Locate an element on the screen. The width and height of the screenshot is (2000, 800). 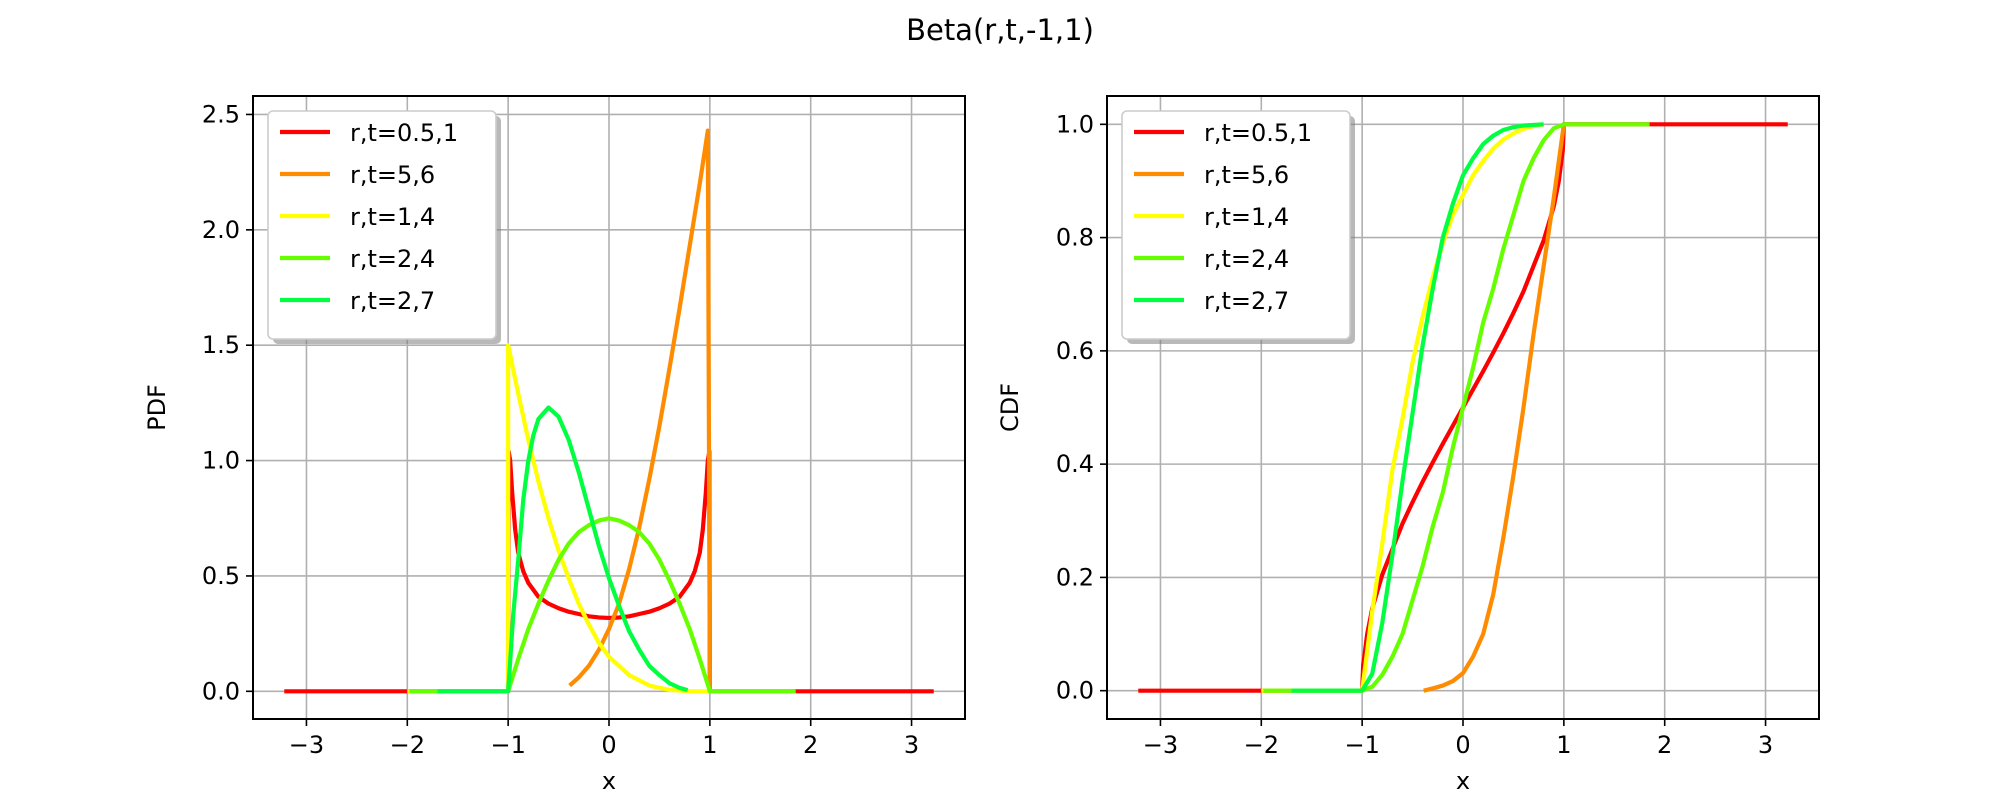
cdf-legend: r,t=0.5,1 r,t=5,6 r,t=1,4 r,t=2,4 r,t=2,7 is located at coordinates (1238, 227).